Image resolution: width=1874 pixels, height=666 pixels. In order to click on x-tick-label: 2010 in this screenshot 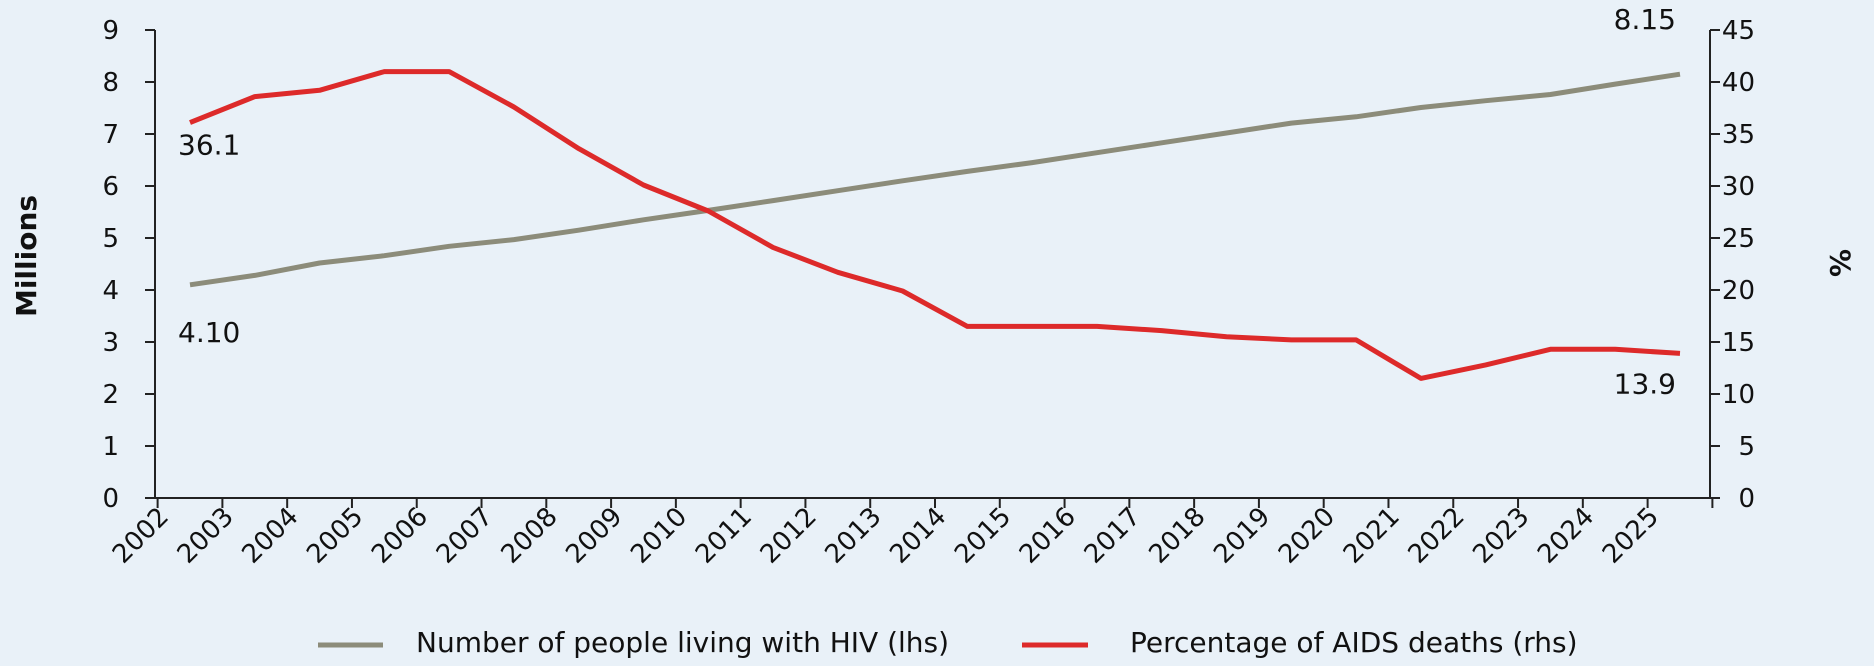, I will do `click(659, 536)`.